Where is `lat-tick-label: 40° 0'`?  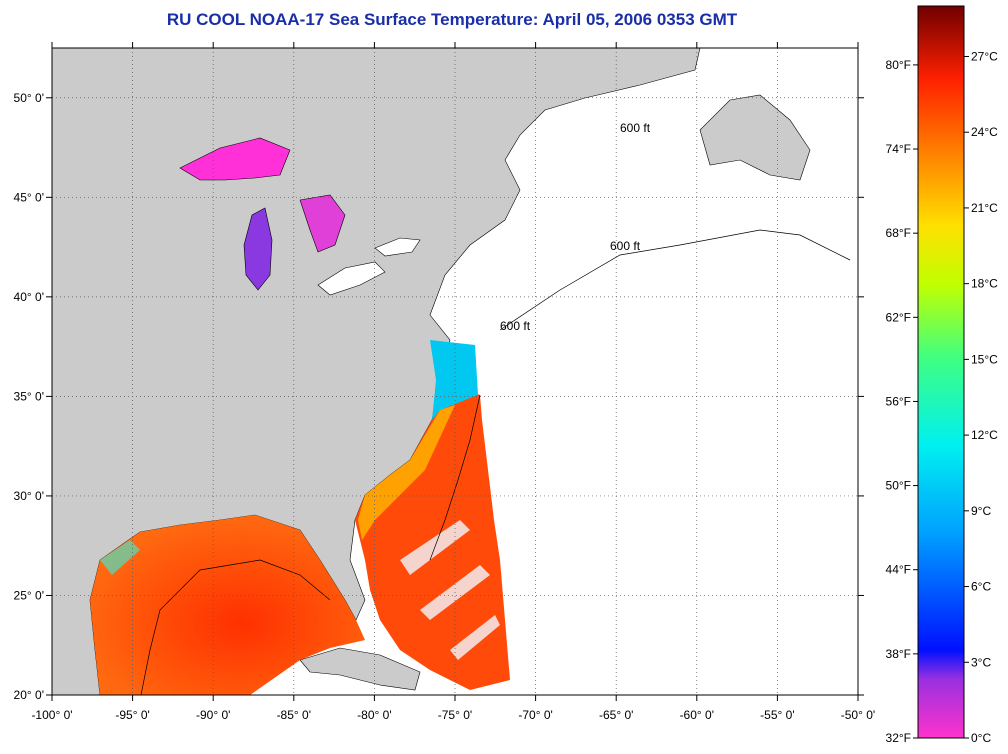
lat-tick-label: 40° 0' is located at coordinates (29, 297).